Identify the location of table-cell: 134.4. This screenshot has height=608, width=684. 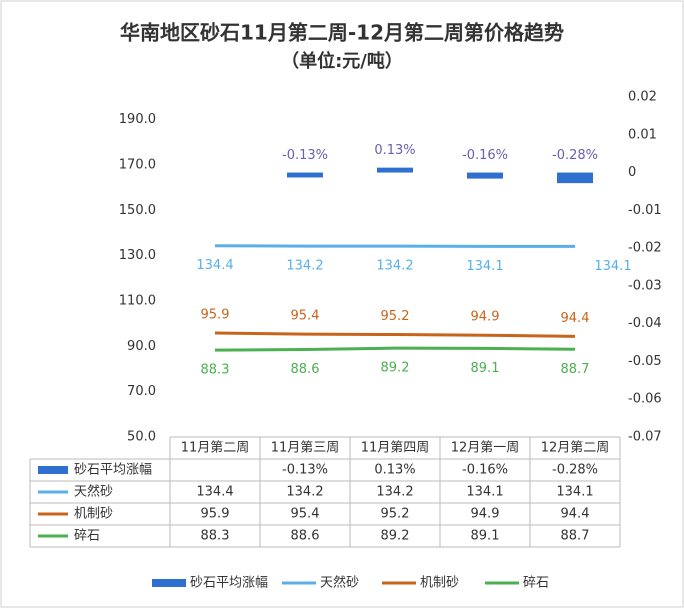
(214, 492).